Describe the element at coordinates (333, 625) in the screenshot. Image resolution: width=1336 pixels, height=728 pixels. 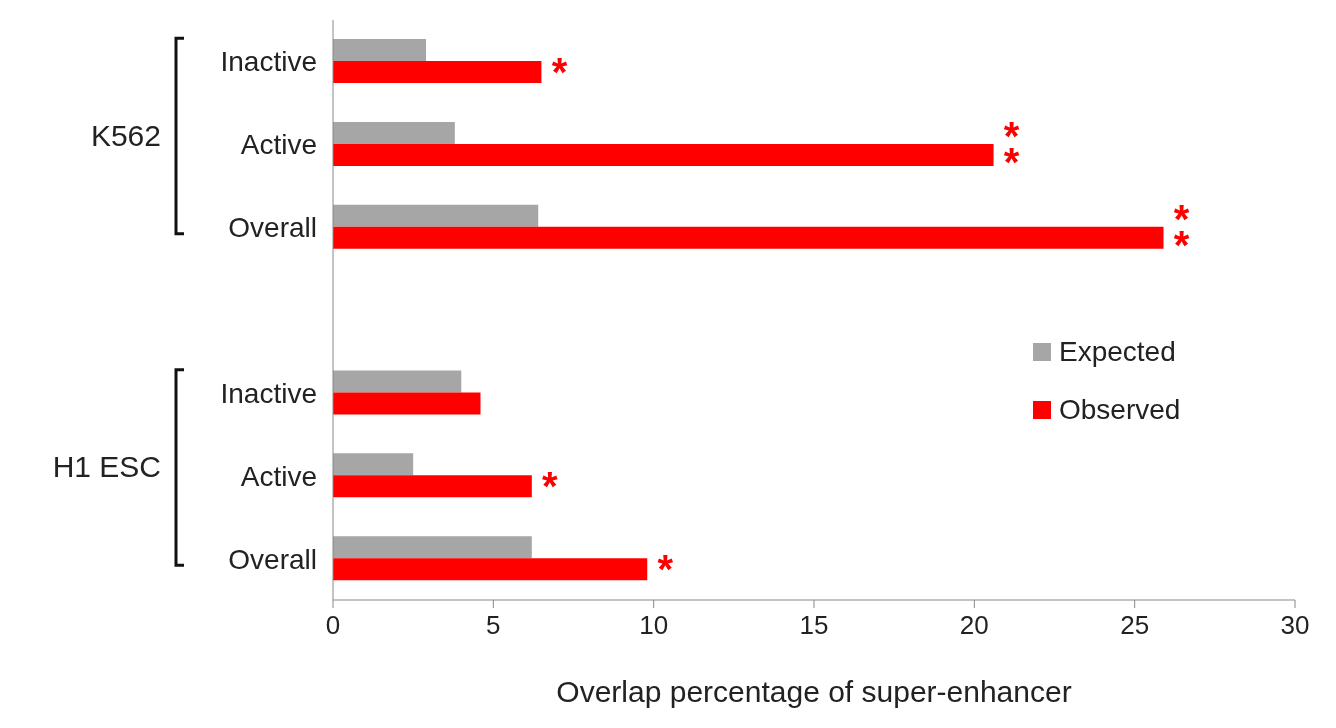
I see `x-tick-label: 0` at that location.